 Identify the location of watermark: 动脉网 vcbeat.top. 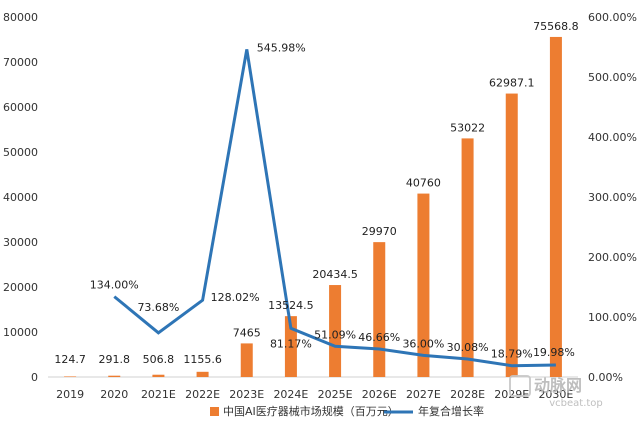
(556, 392).